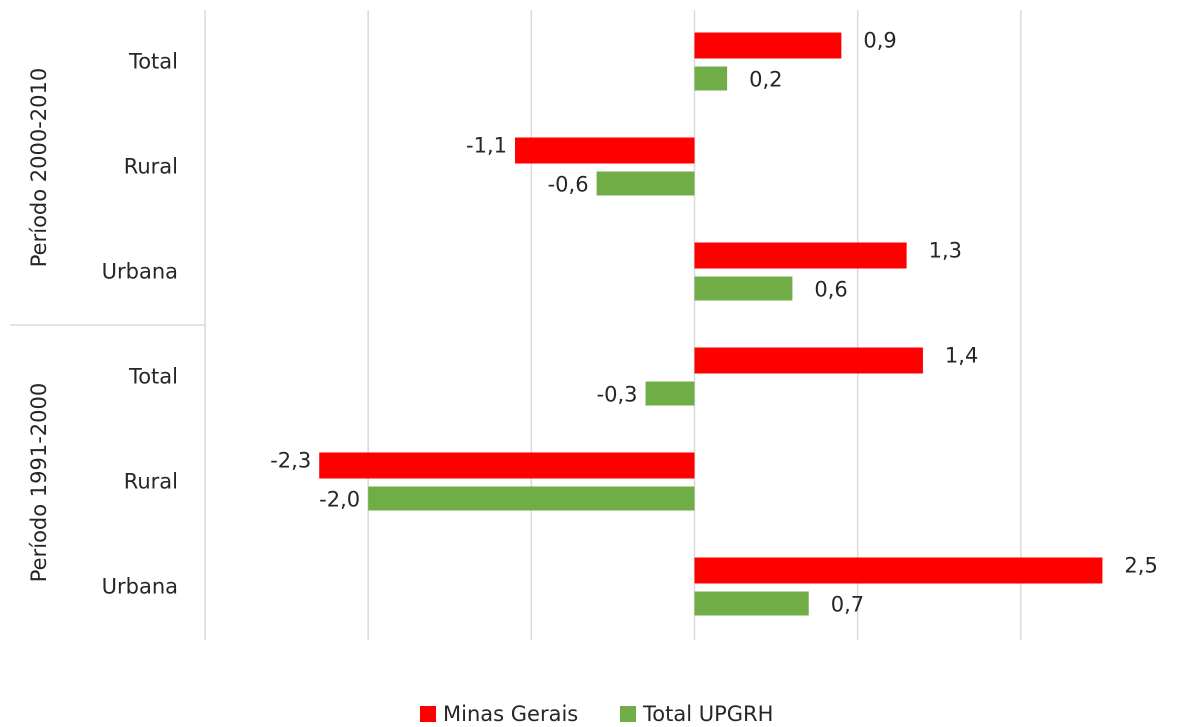 Image resolution: width=1184 pixels, height=727 pixels. What do you see at coordinates (707, 714) in the screenshot?
I see `legend-label: Total UPGRH` at bounding box center [707, 714].